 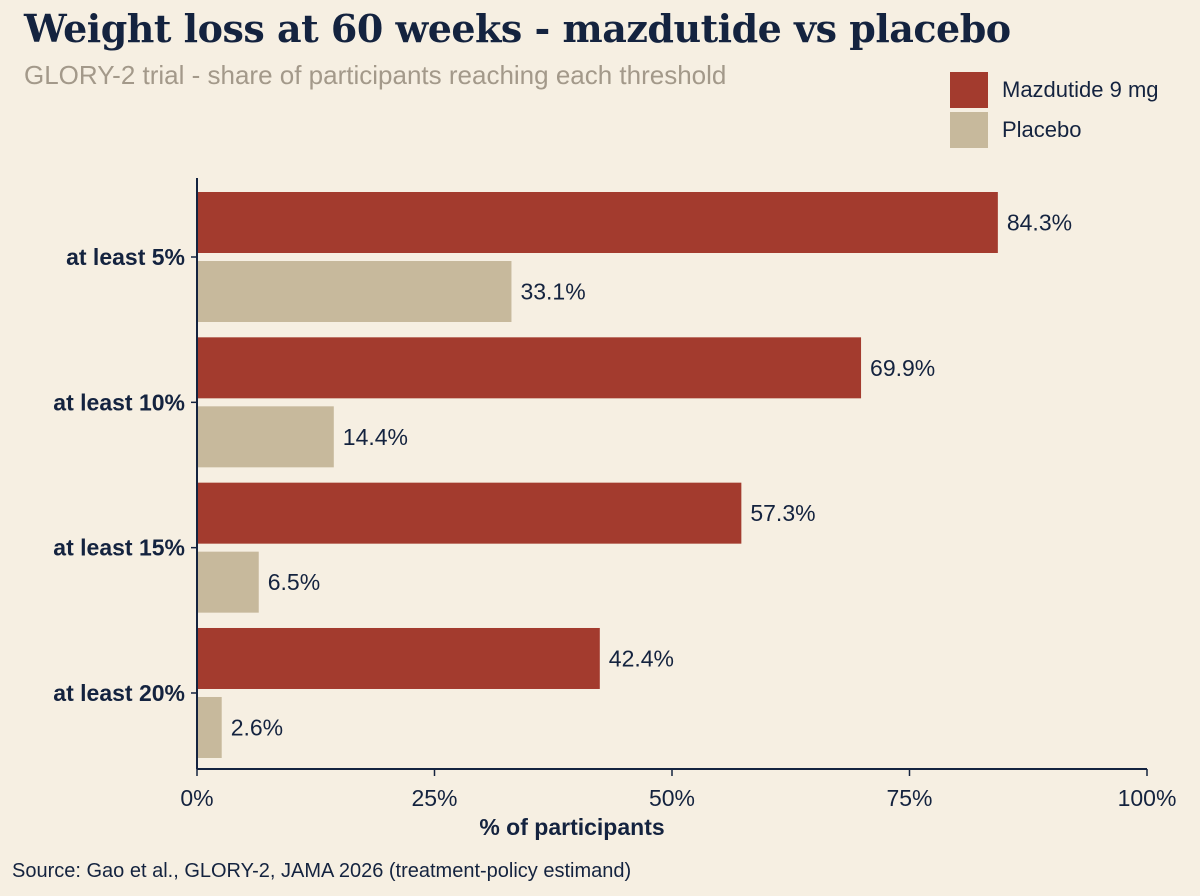 I want to click on data-label-placebo-at-least-5: 33.1%, so click(x=552, y=292).